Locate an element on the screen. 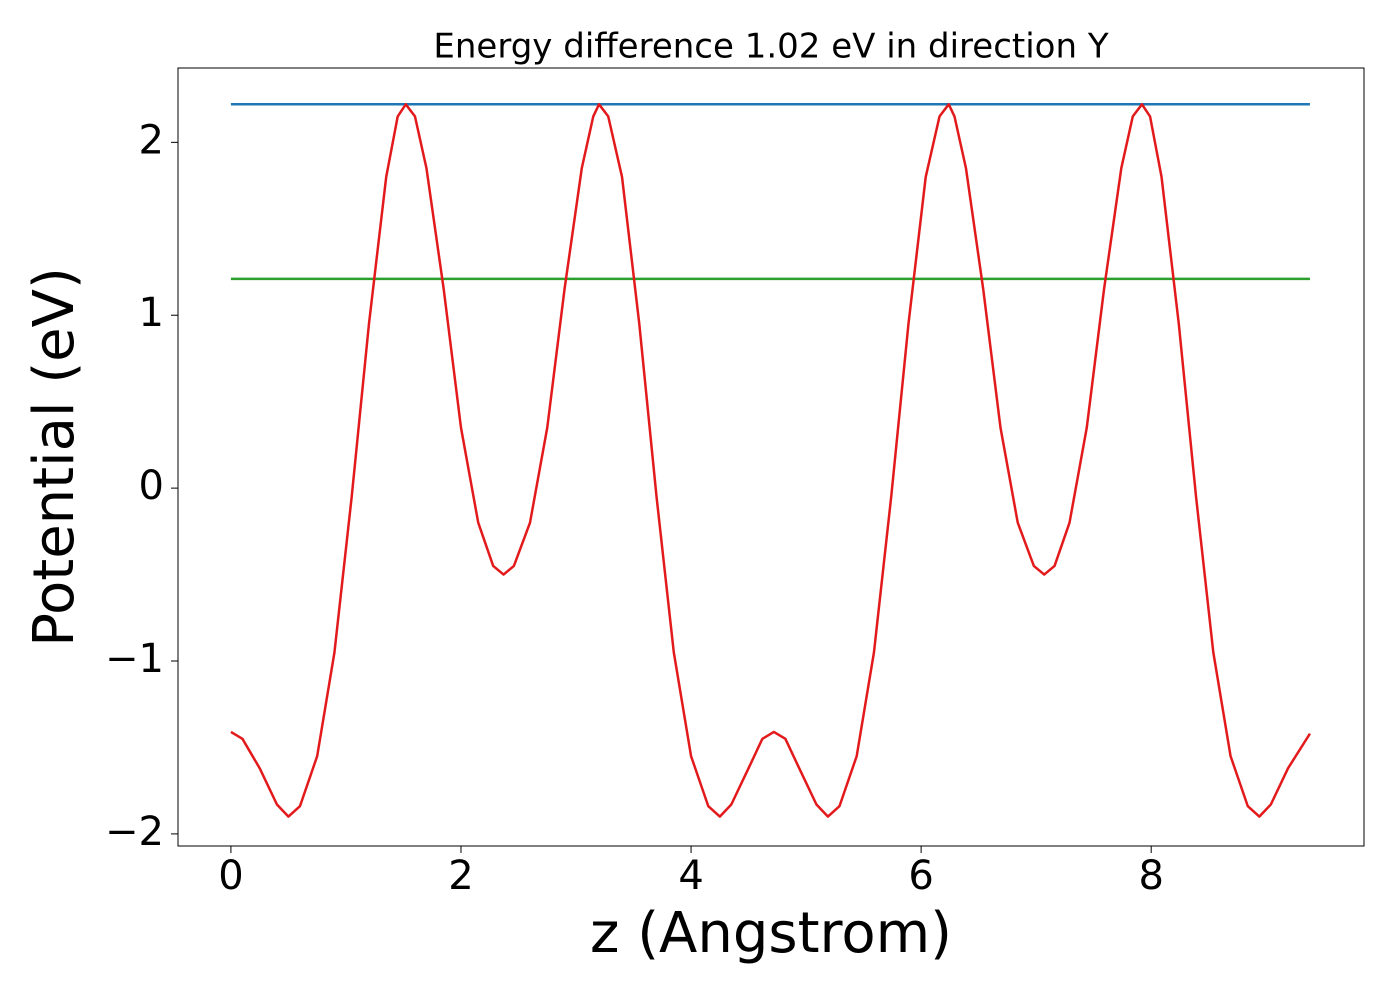 Image resolution: width=1400 pixels, height=1004 pixels. chart-title: Energy difference 1.02 eV in direction Y is located at coordinates (770, 47).